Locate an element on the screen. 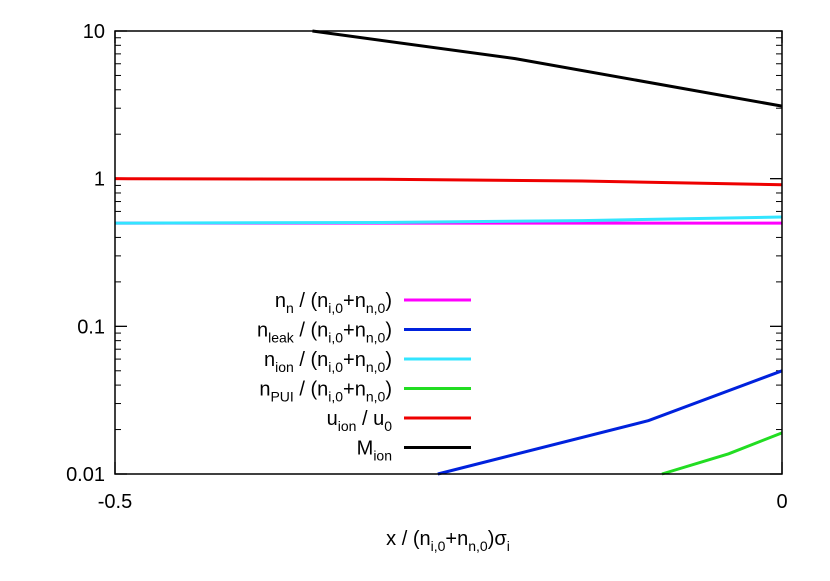 Image resolution: width=830 pixels, height=581 pixels. x-axis-label: x / (ni,0+nn,0)σi is located at coordinates (448, 541).